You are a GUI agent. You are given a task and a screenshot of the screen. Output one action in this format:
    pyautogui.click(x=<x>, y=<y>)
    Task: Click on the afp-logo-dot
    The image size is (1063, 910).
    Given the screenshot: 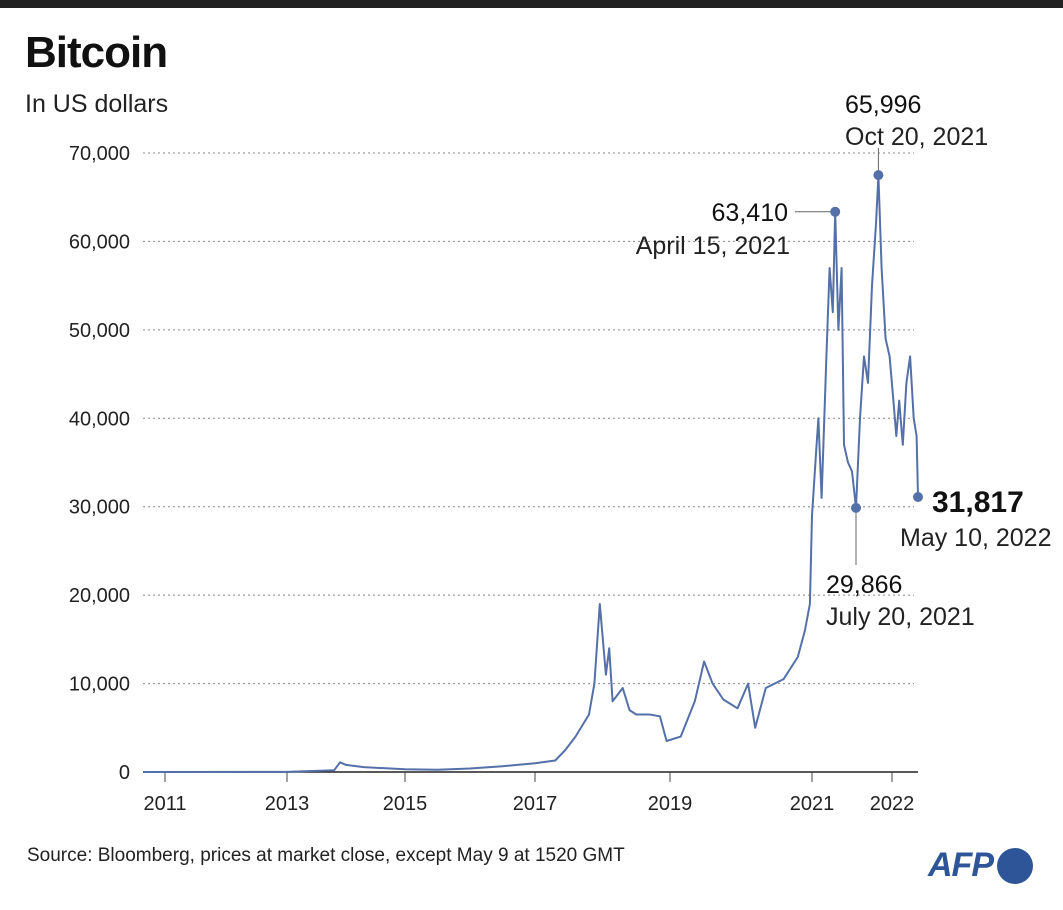 What is the action you would take?
    pyautogui.click(x=1015, y=865)
    